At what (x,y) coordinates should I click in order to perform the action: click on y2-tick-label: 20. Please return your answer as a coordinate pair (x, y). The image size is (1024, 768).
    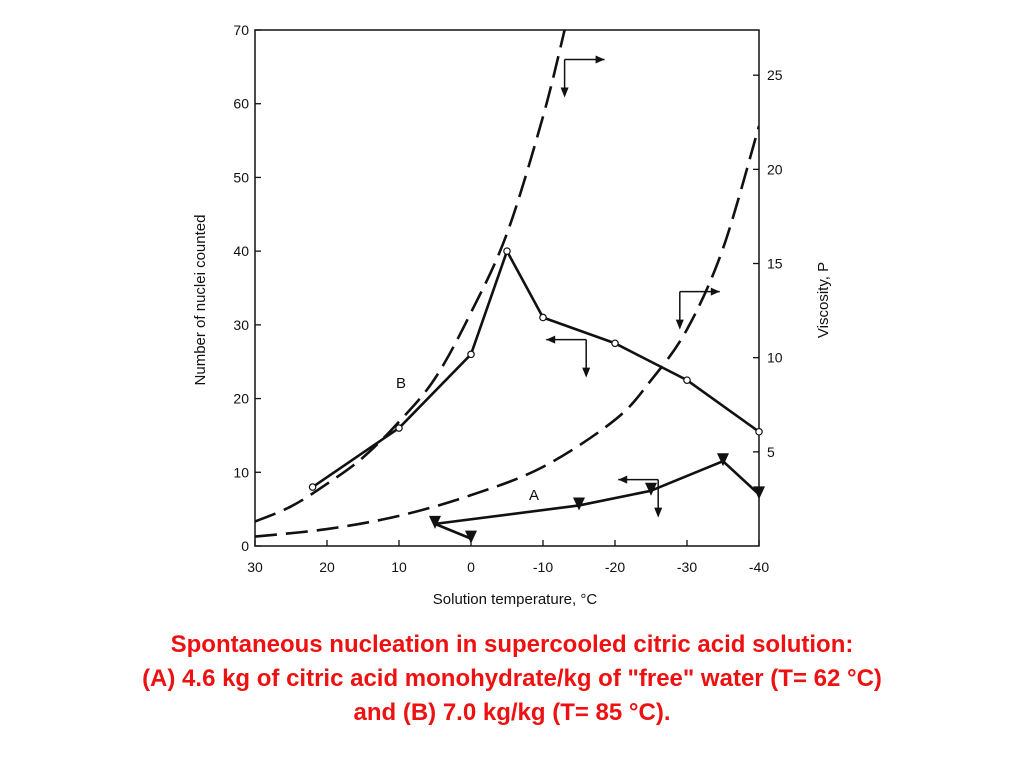
    Looking at the image, I should click on (775, 169).